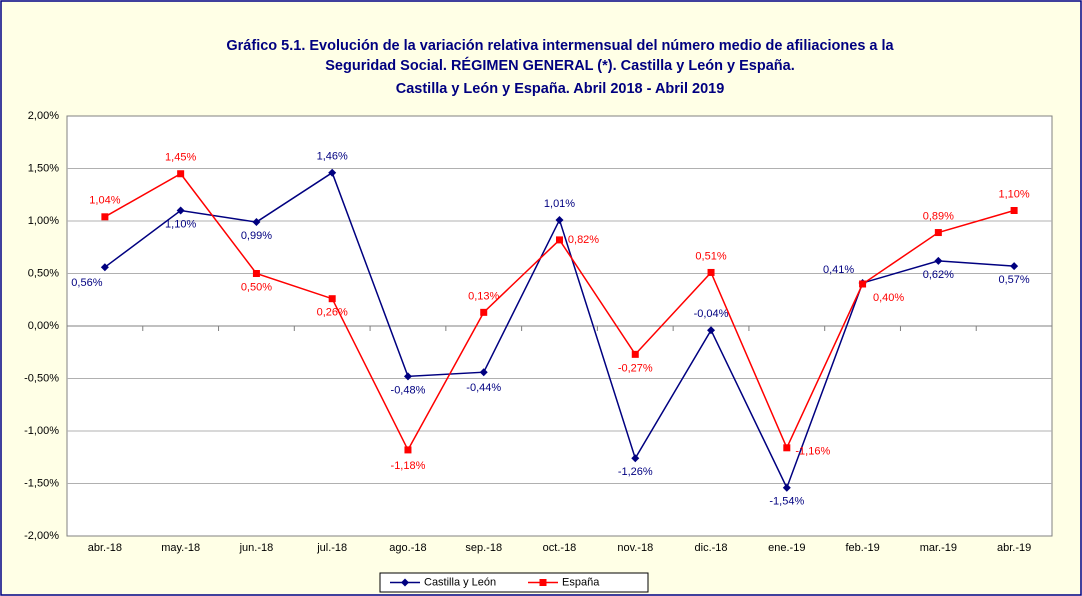 This screenshot has height=596, width=1082. I want to click on y-tick-label: -1,50%, so click(41, 483).